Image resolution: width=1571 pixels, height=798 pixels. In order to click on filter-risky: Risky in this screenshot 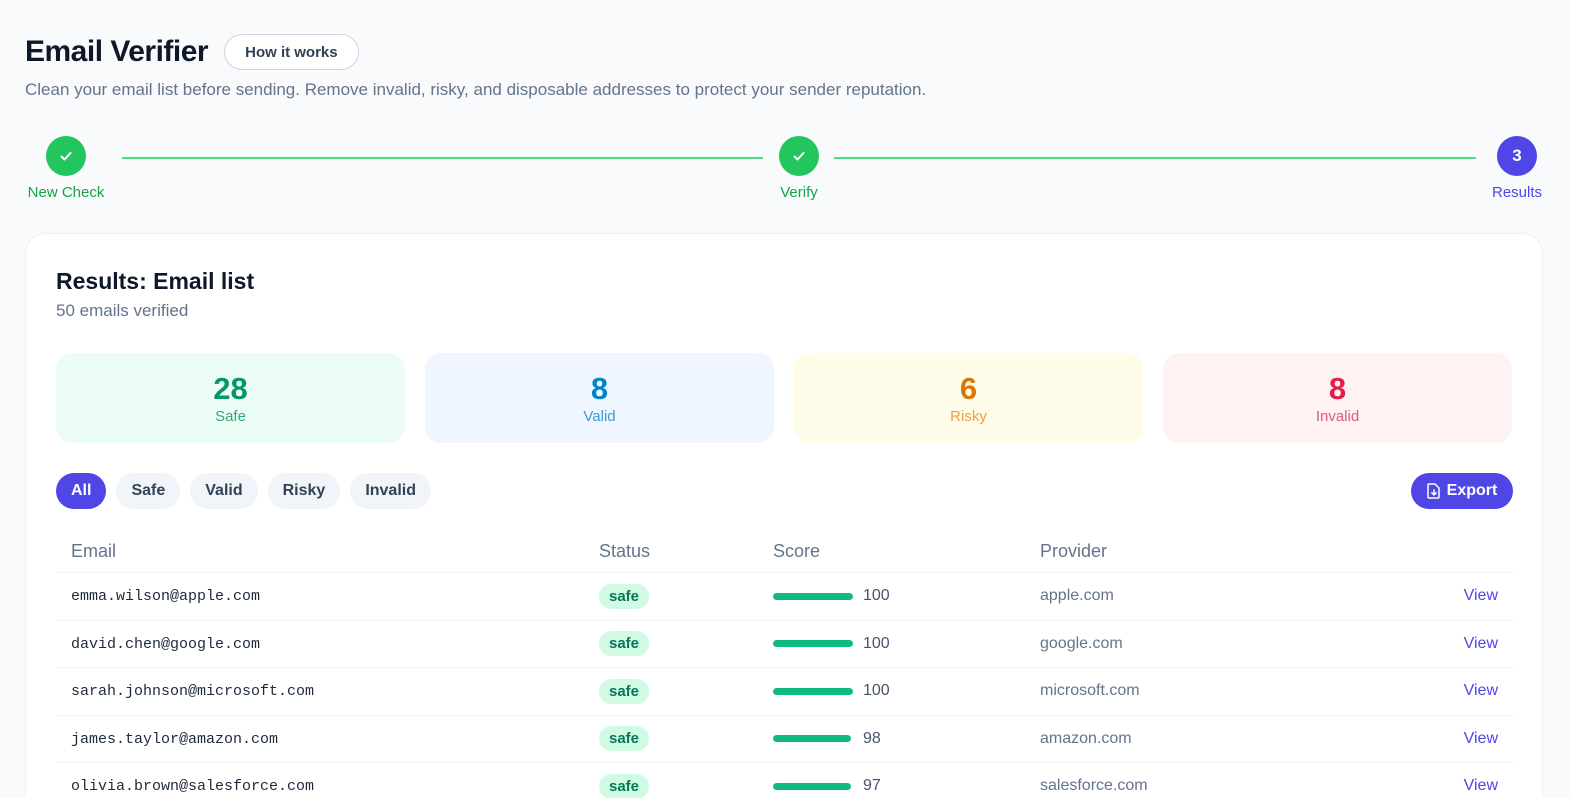, I will do `click(304, 491)`.